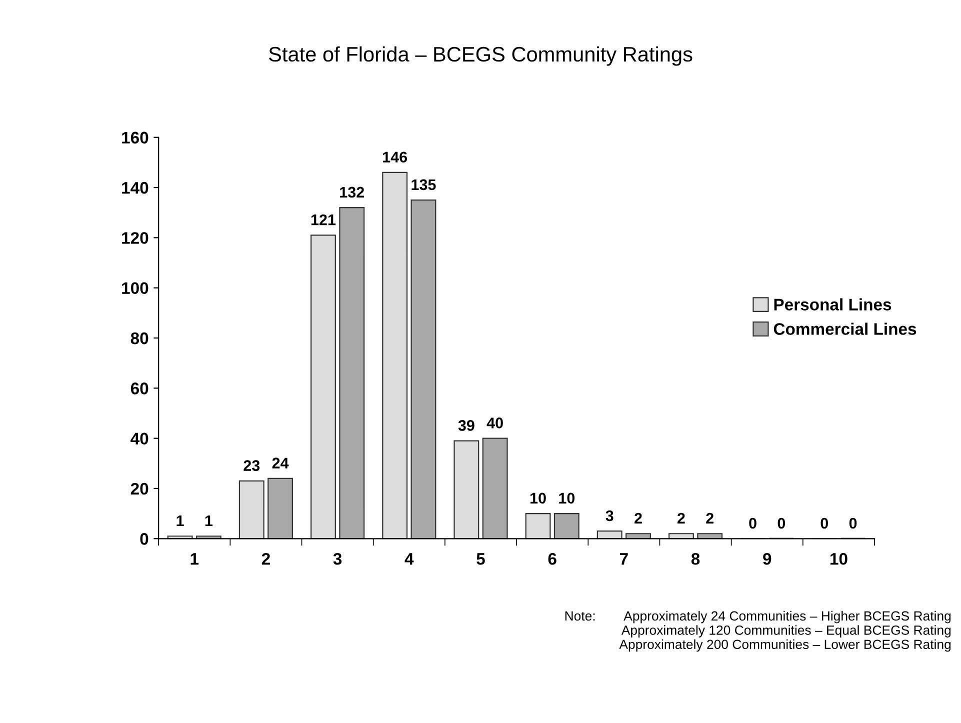 This screenshot has width=961, height=723. Describe the element at coordinates (135, 138) in the screenshot. I see `y-tick-label: 160` at that location.